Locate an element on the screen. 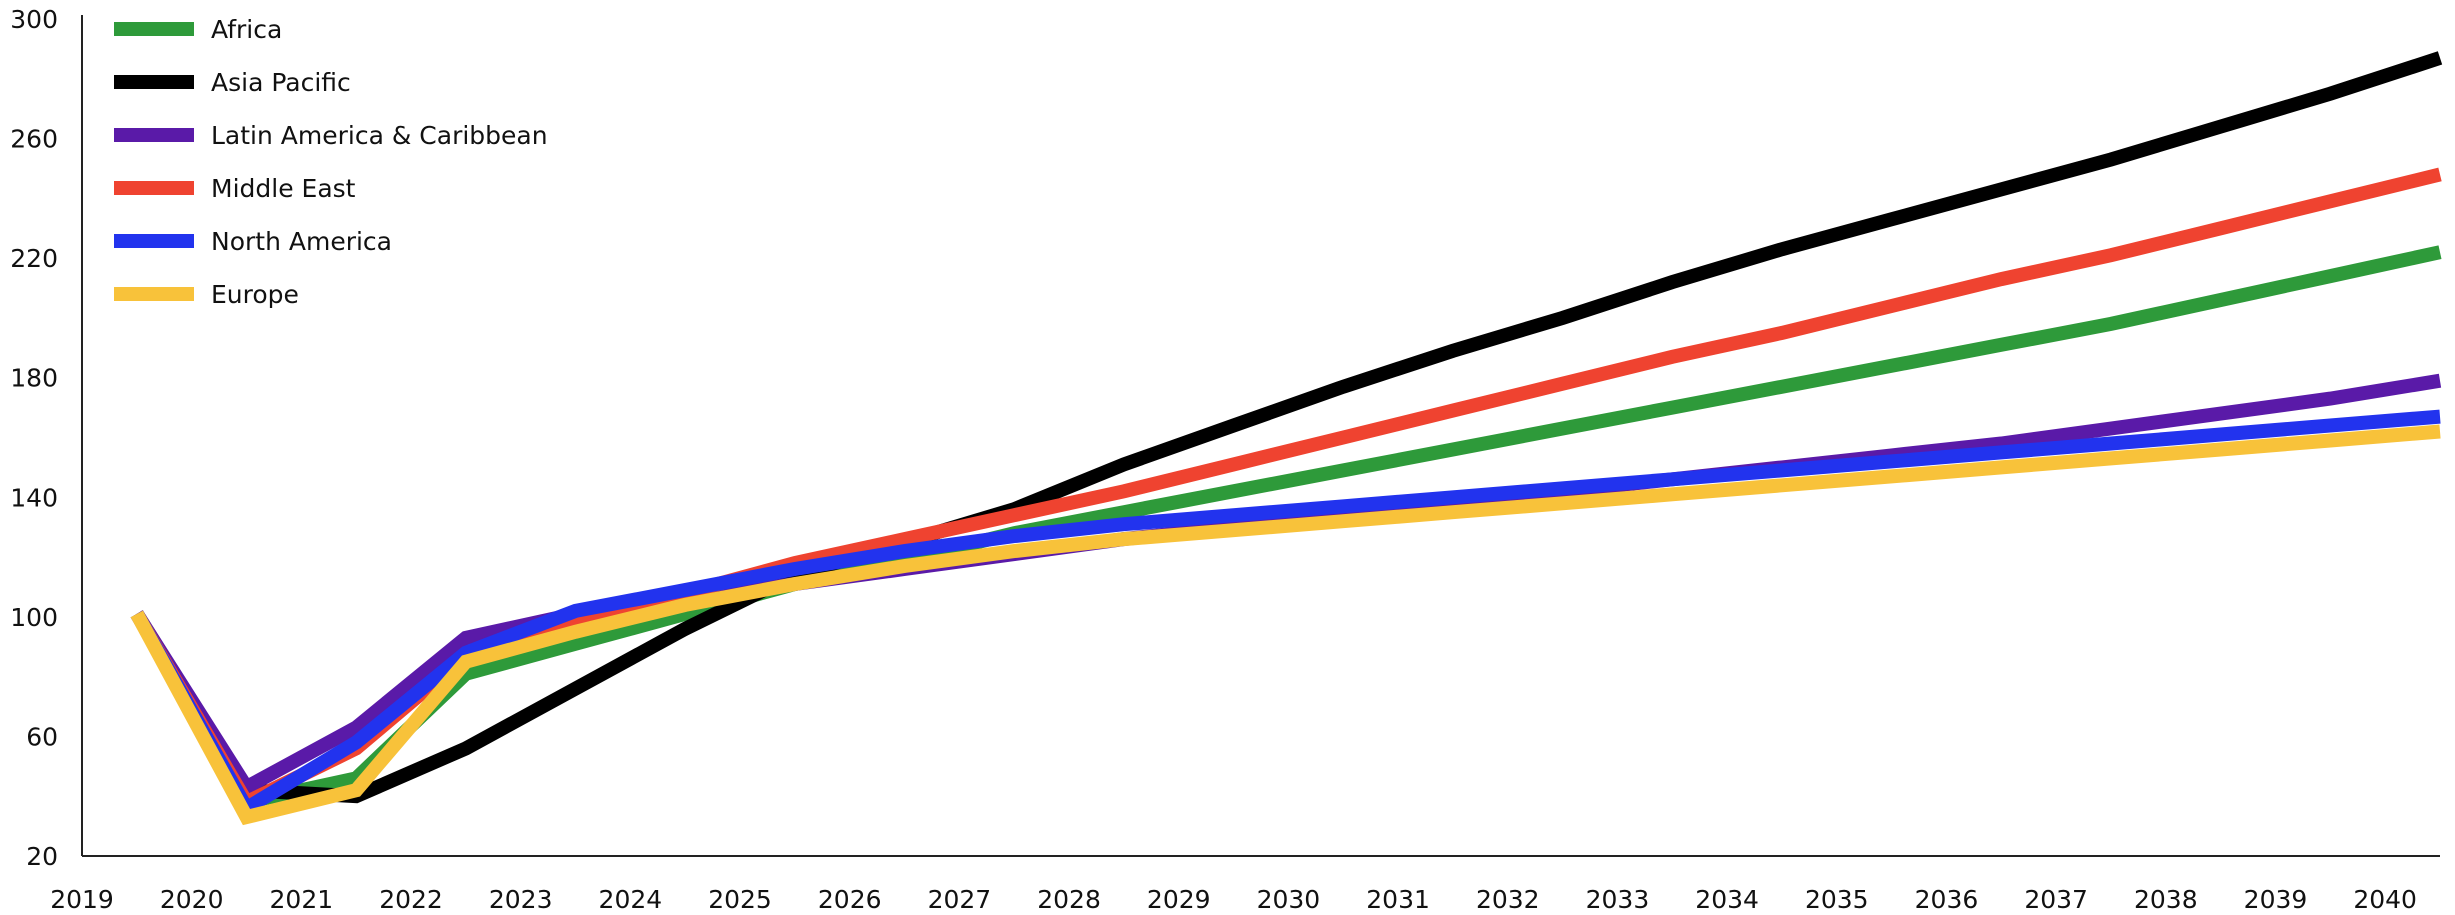 This screenshot has width=2455, height=915. x-tick-label: 2019 is located at coordinates (82, 899).